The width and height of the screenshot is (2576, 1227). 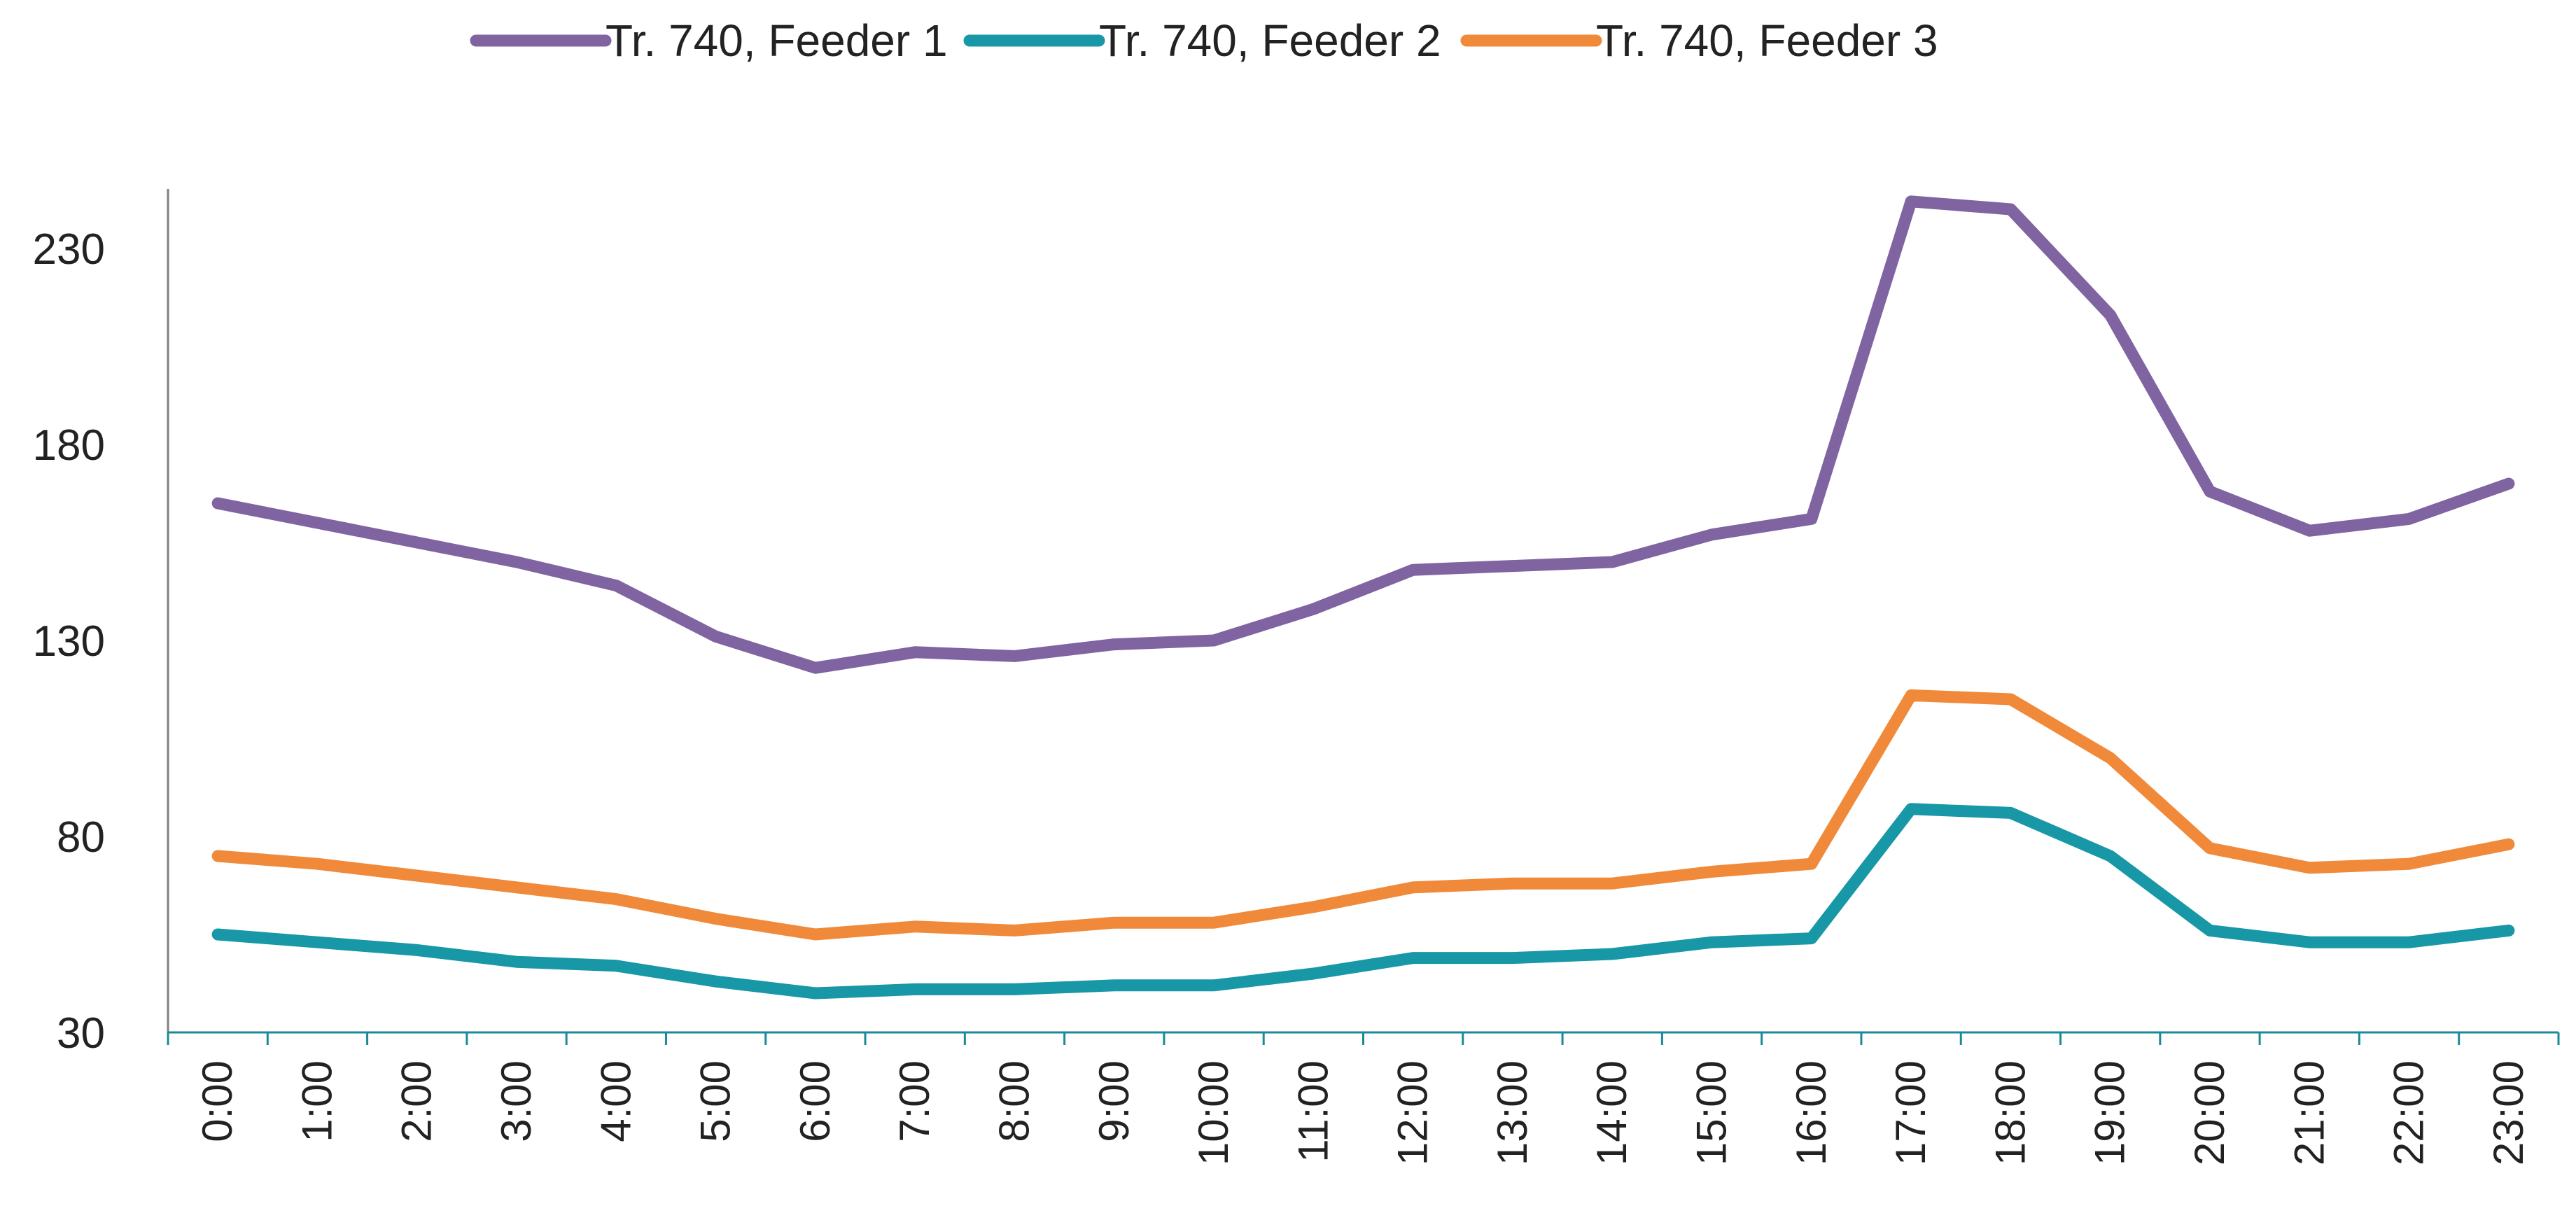 I want to click on x-tick-label: 6:00, so click(x=815, y=1101).